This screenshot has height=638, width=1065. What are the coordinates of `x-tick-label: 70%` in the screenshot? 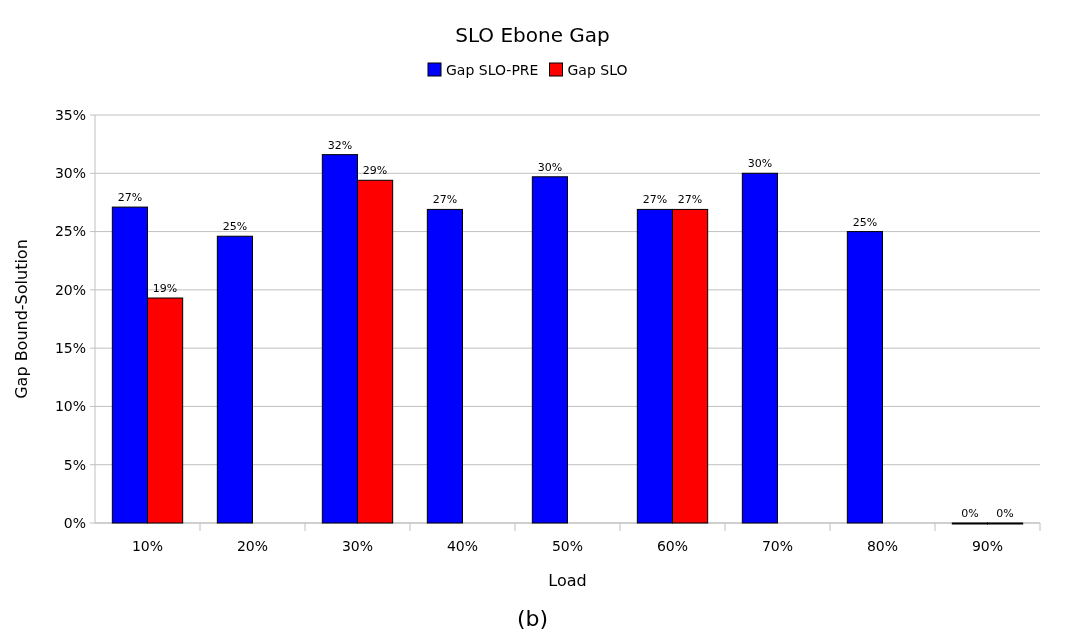 It's located at (777, 546).